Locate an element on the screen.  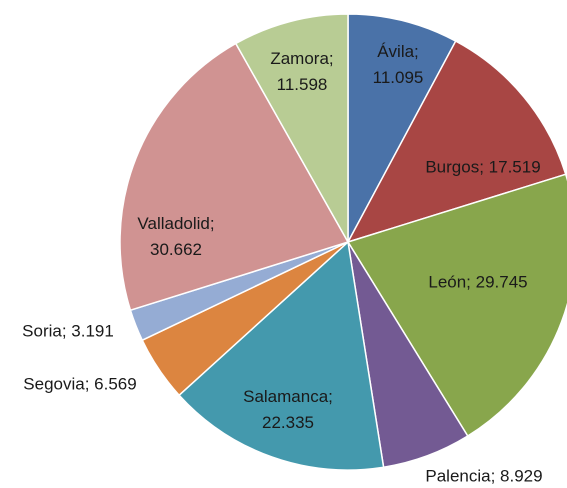
data-label-line: 30.662 is located at coordinates (176, 249).